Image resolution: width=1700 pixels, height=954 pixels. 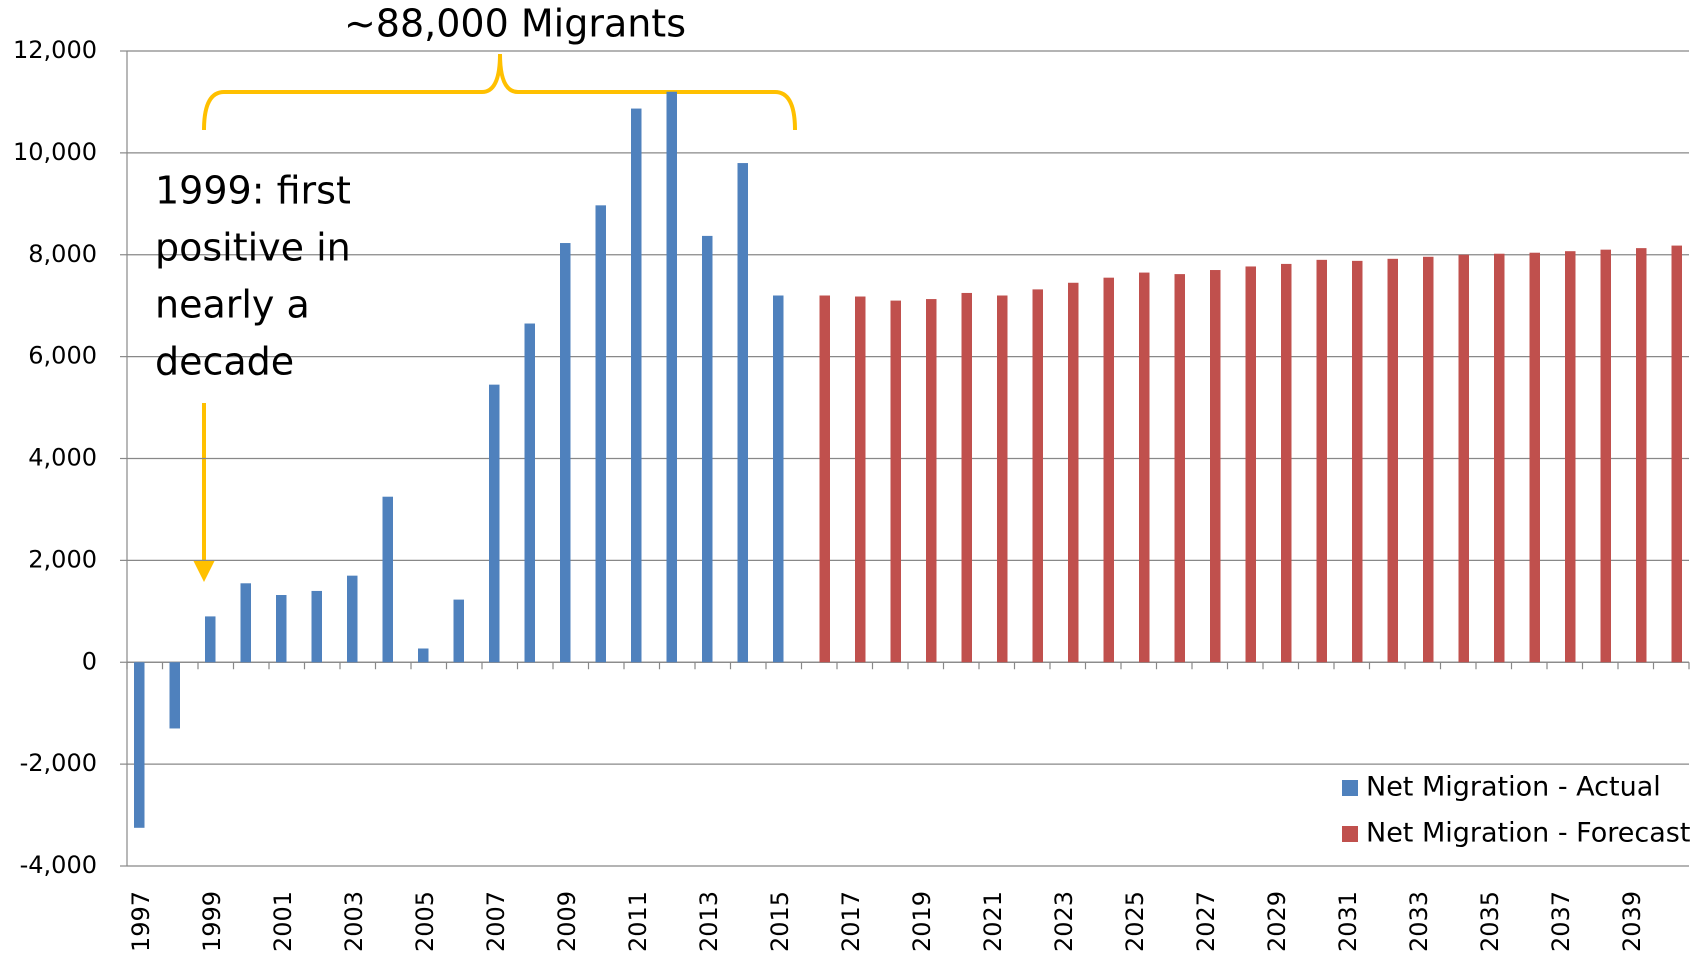 What do you see at coordinates (141, 921) in the screenshot?
I see `x-tick-label: 1997` at bounding box center [141, 921].